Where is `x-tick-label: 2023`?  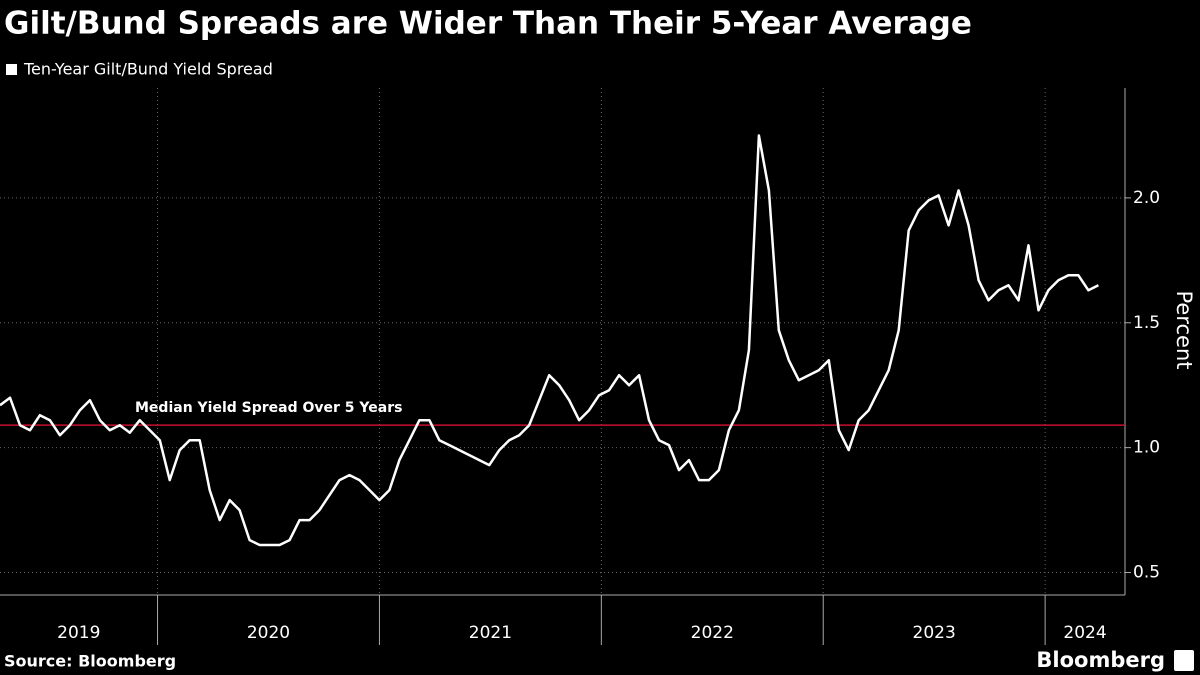 x-tick-label: 2023 is located at coordinates (934, 633).